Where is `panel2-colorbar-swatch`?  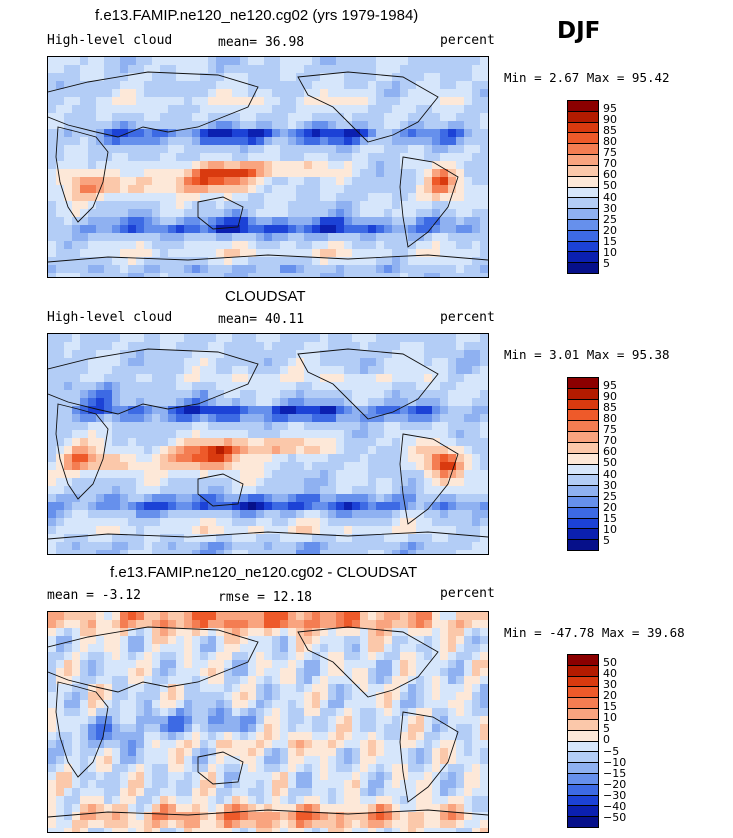 panel2-colorbar-swatch is located at coordinates (583, 394).